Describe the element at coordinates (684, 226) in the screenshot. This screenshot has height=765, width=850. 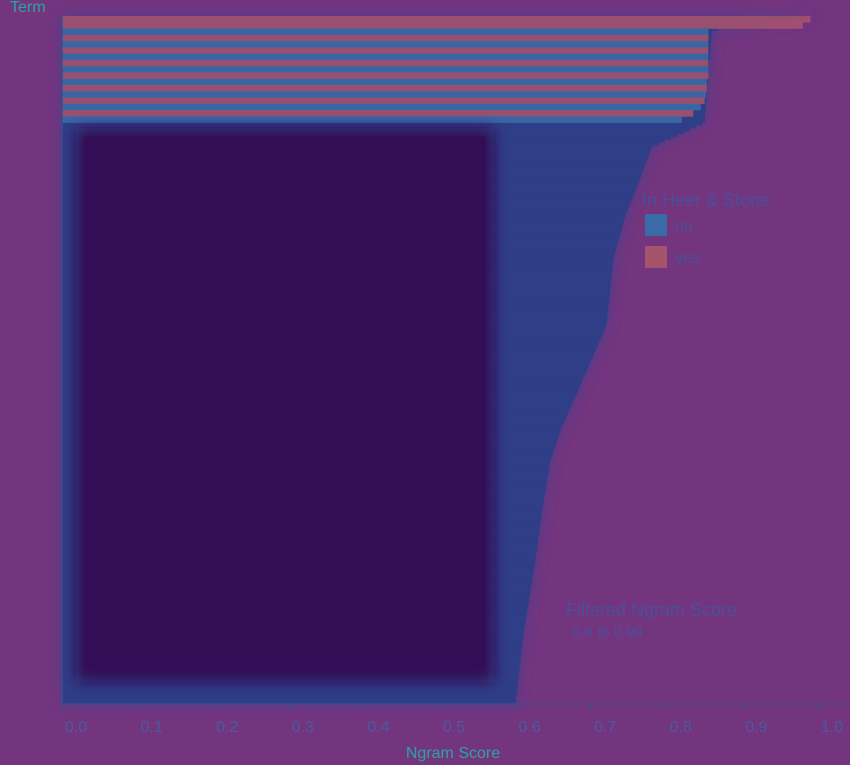
I see `legend-item-label: no` at that location.